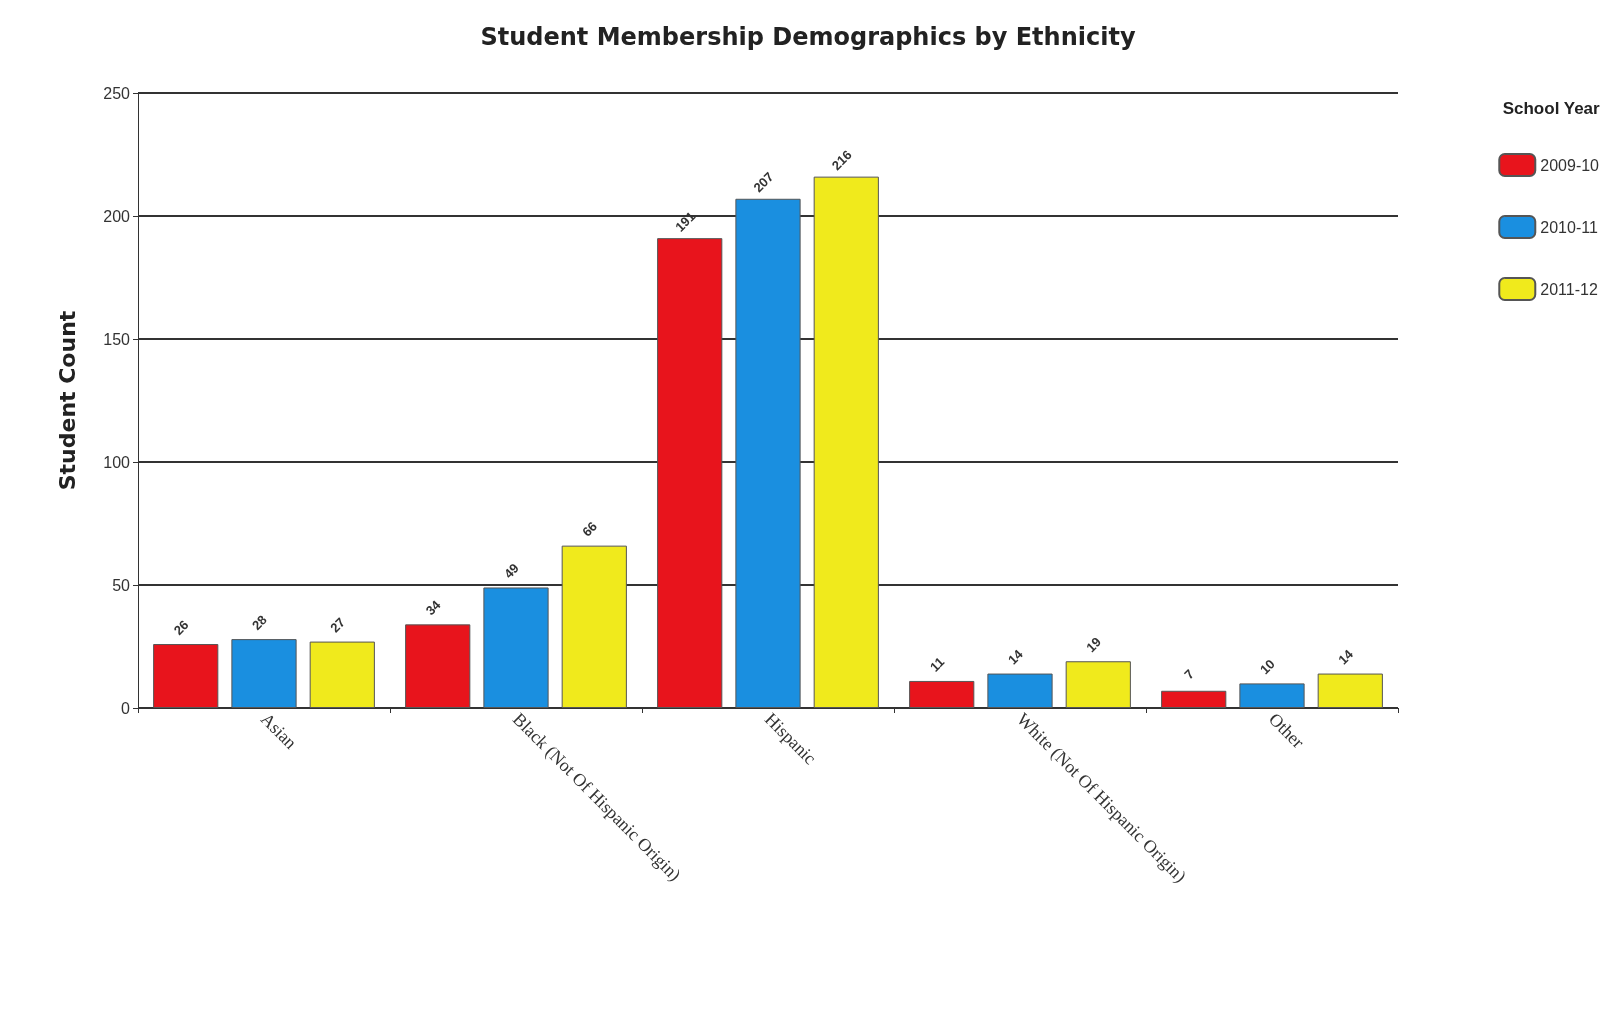 Image resolution: width=1623 pixels, height=1036 pixels. I want to click on data-label: 28, so click(259, 622).